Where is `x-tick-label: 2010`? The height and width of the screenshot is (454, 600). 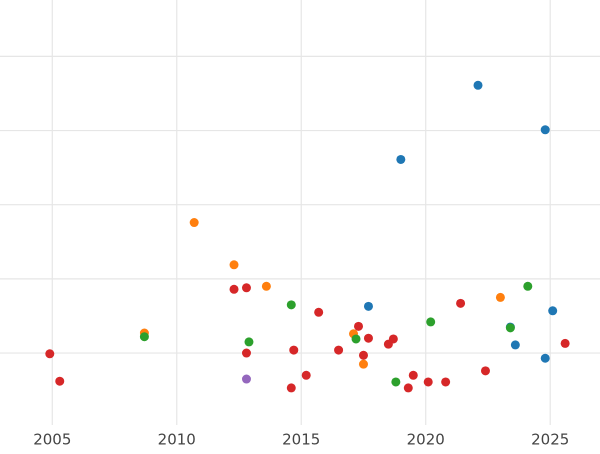
x-tick-label: 2010 is located at coordinates (177, 440).